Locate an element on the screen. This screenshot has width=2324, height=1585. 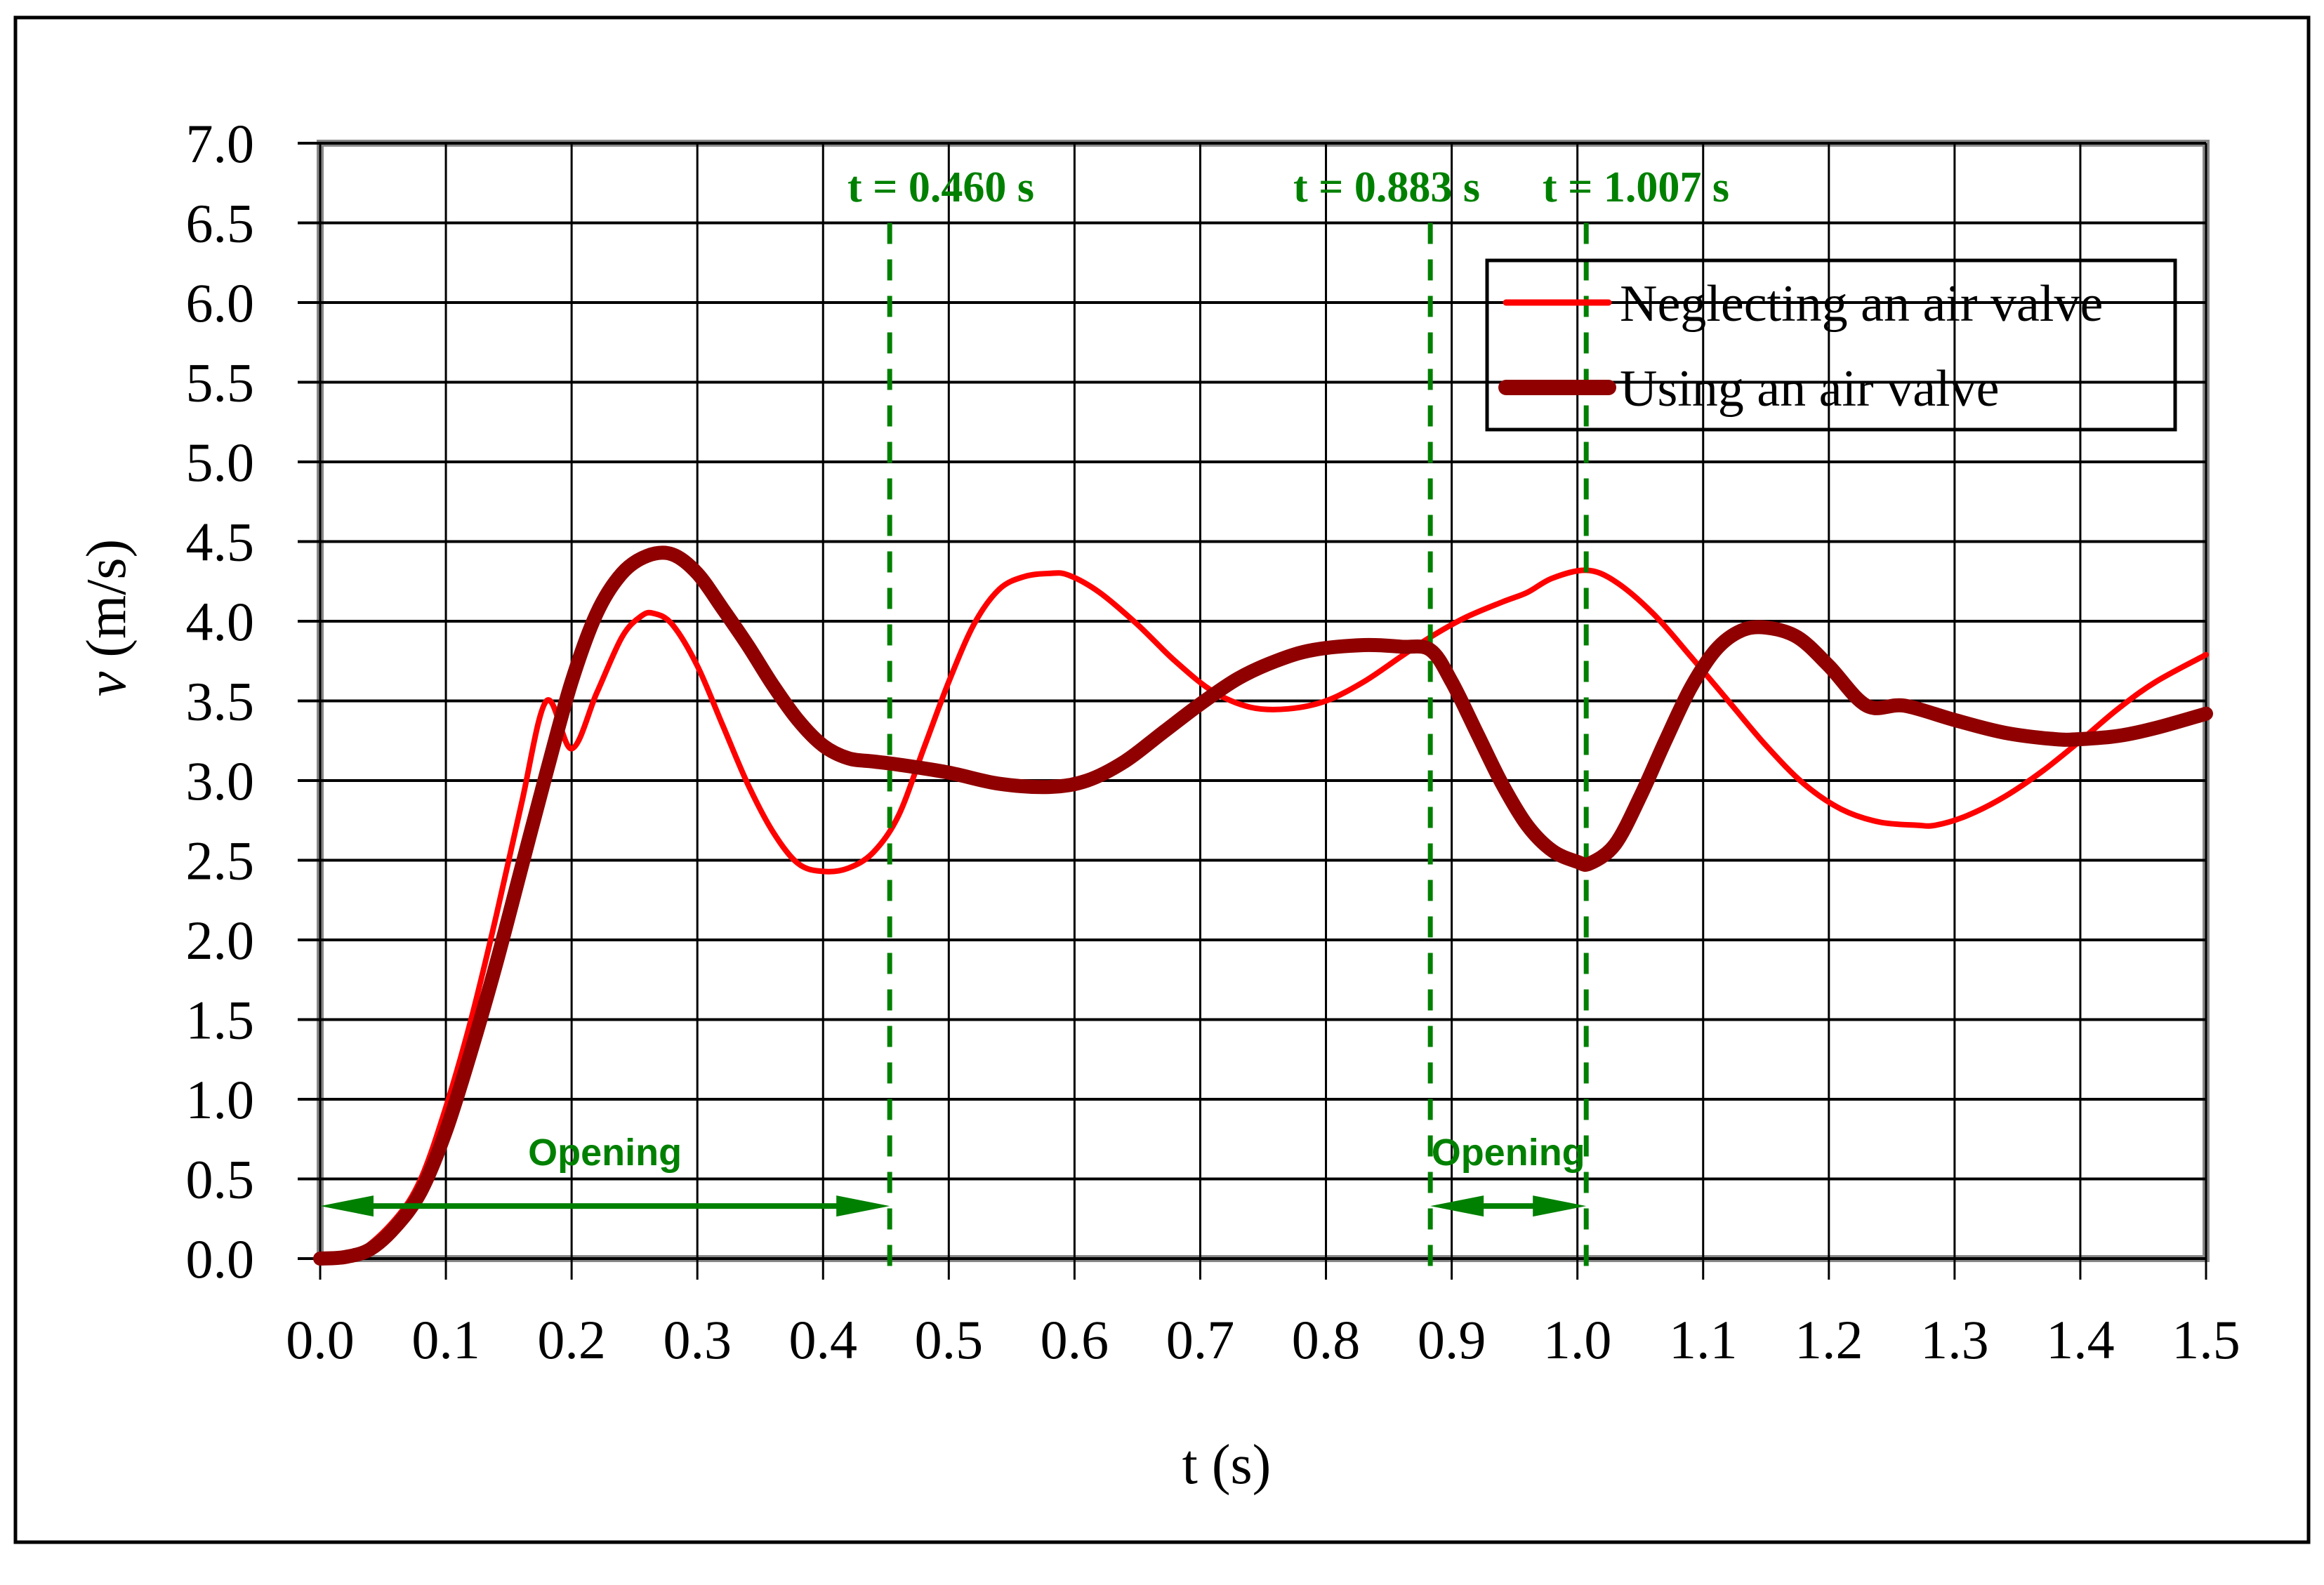
x-axis-title: t (s) is located at coordinates (1227, 1465).